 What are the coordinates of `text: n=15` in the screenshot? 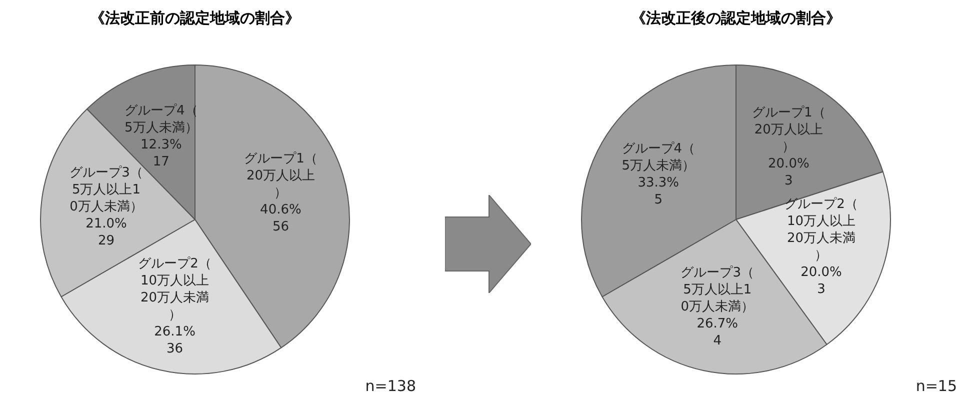 It's located at (936, 385).